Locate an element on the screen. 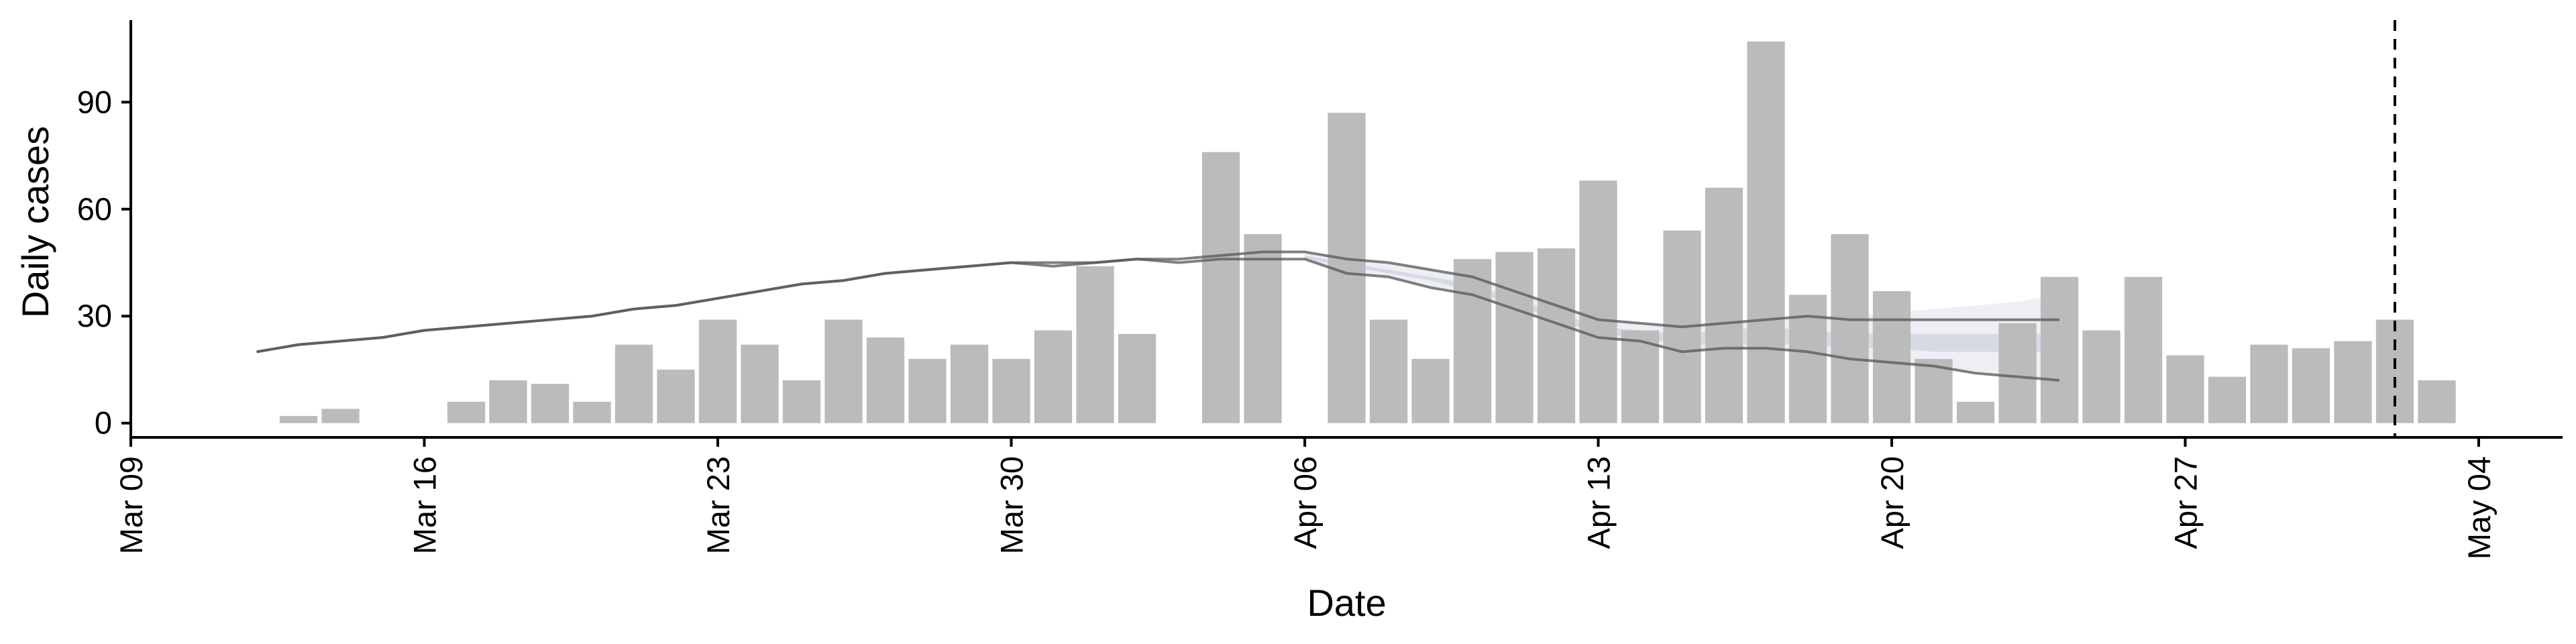 The height and width of the screenshot is (644, 2576). y-tick-label: 30 is located at coordinates (94, 315).